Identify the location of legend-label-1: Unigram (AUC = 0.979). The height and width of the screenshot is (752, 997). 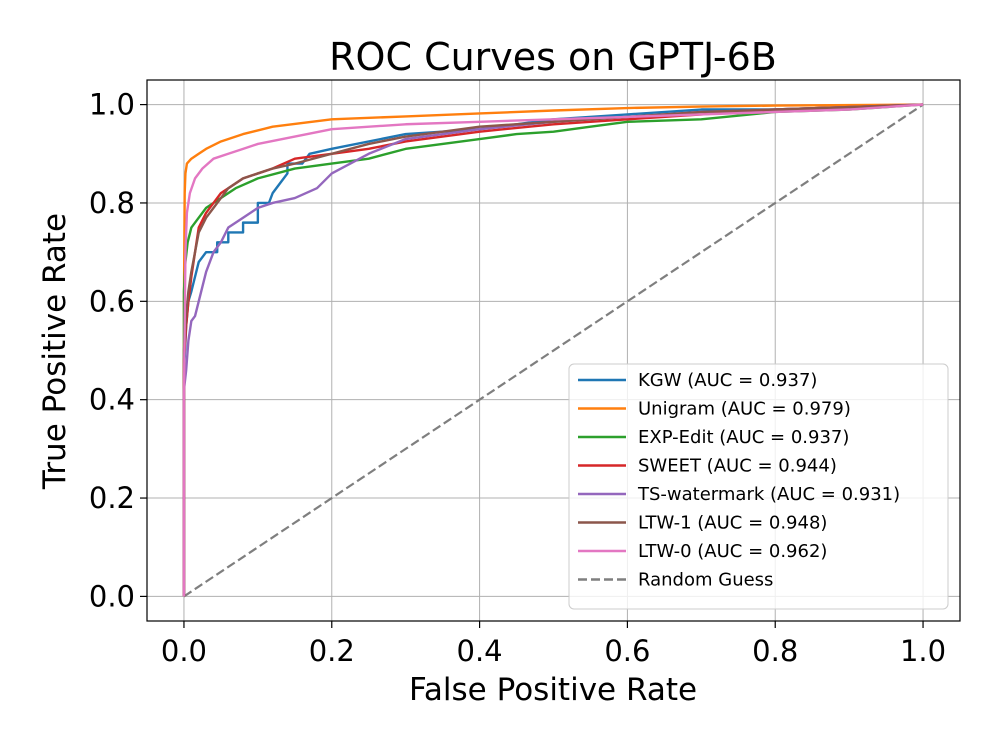
(744, 409).